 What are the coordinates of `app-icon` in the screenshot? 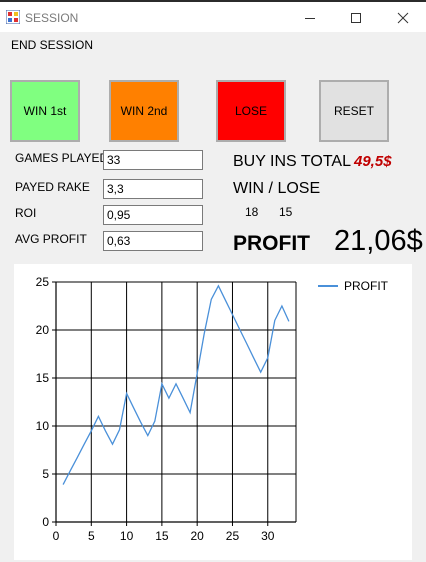 It's located at (13, 17).